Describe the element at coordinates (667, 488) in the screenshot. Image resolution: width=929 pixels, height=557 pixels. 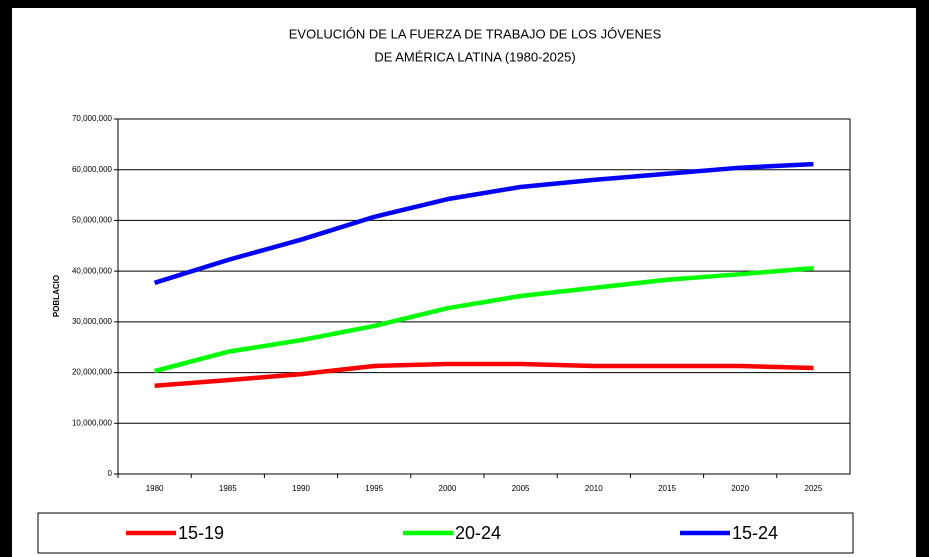
I see `x-tick-label: 2015` at that location.